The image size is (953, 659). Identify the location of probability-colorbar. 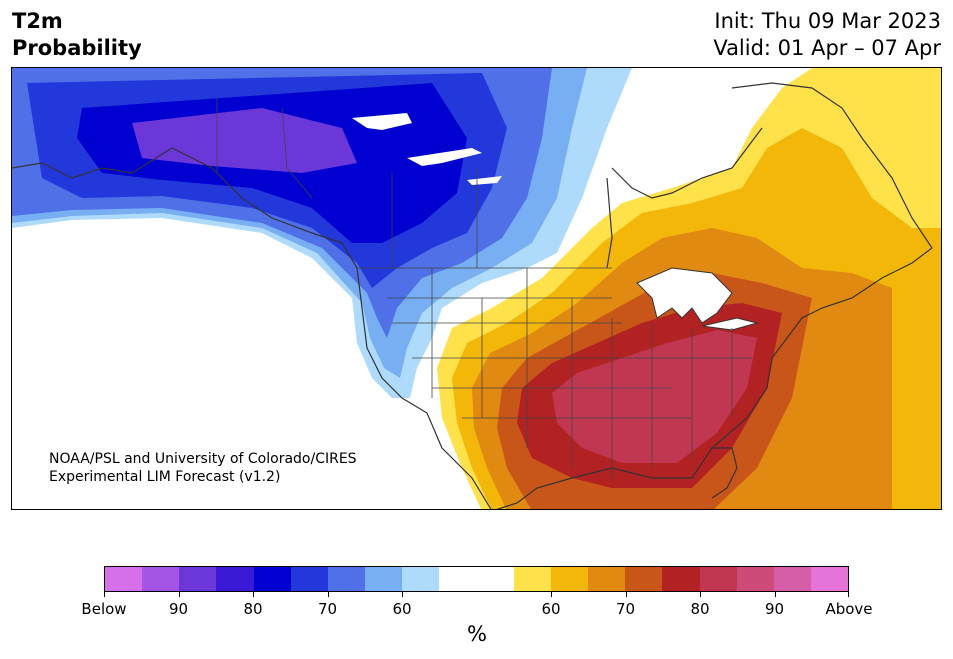
(476, 579).